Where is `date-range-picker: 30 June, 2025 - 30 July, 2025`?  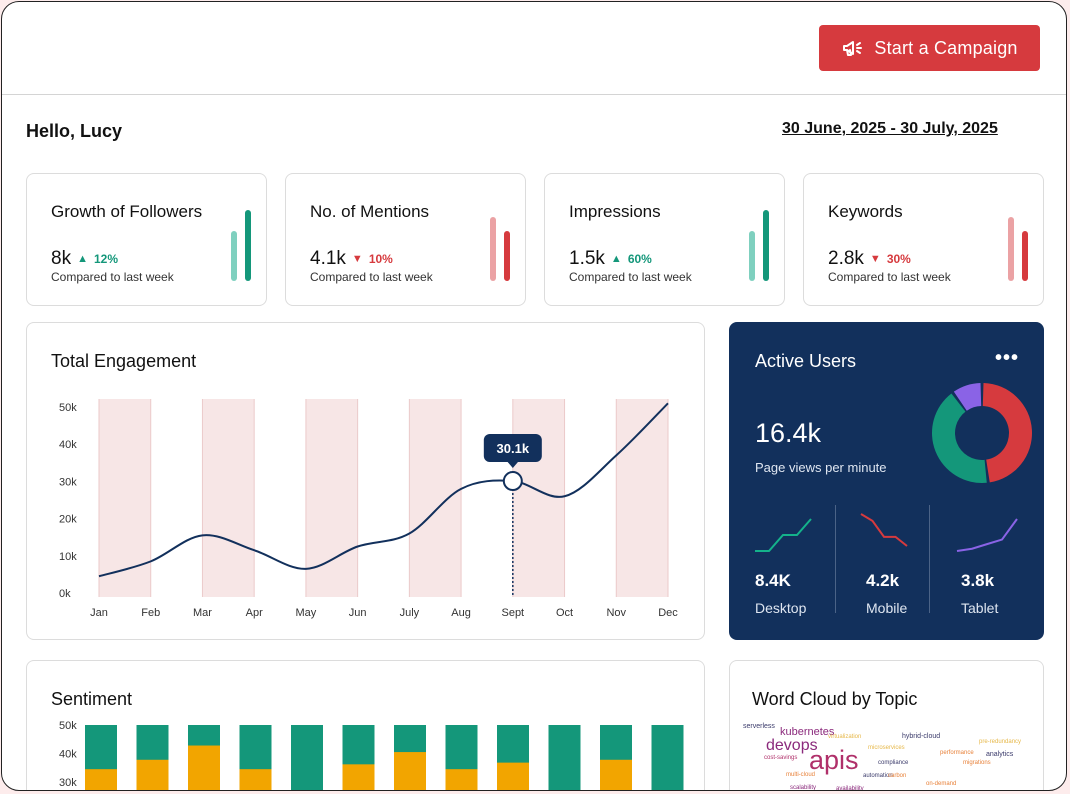
date-range-picker: 30 June, 2025 - 30 July, 2025 is located at coordinates (890, 128).